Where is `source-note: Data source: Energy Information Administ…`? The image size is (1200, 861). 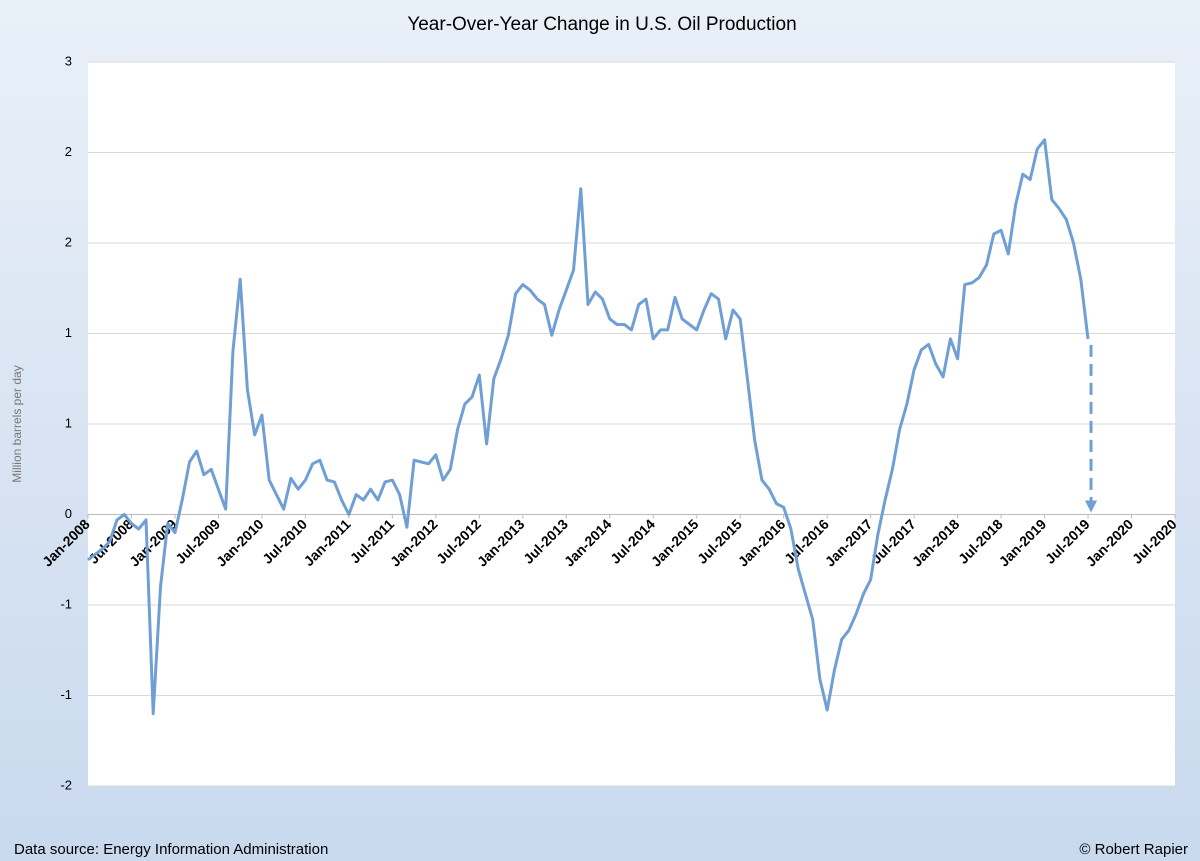
source-note: Data source: Energy Information Administ… is located at coordinates (171, 849).